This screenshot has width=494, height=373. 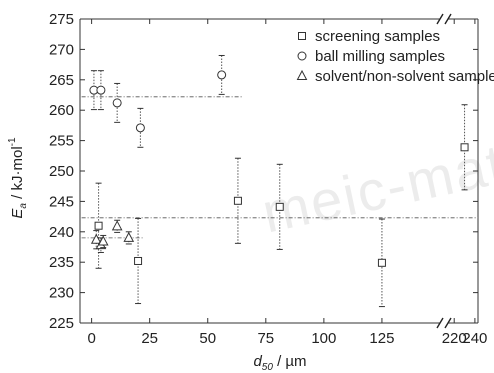 I want to click on legend-label: solvent/non-solvent samples, so click(x=404, y=76).